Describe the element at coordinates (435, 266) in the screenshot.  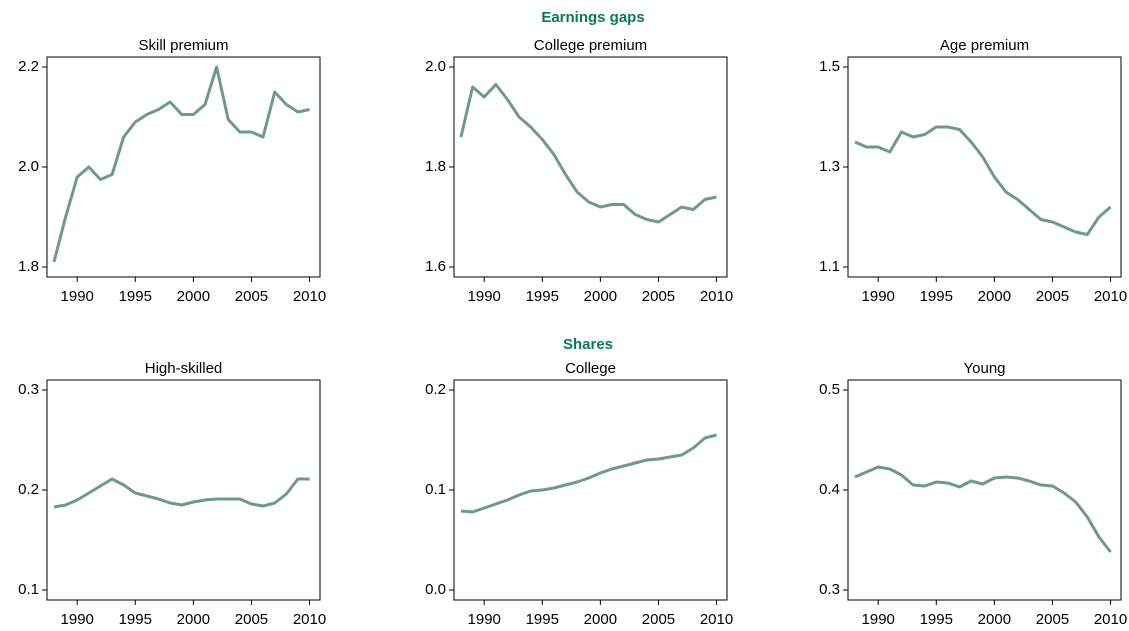
I see `y-tick-label: 1.6` at that location.